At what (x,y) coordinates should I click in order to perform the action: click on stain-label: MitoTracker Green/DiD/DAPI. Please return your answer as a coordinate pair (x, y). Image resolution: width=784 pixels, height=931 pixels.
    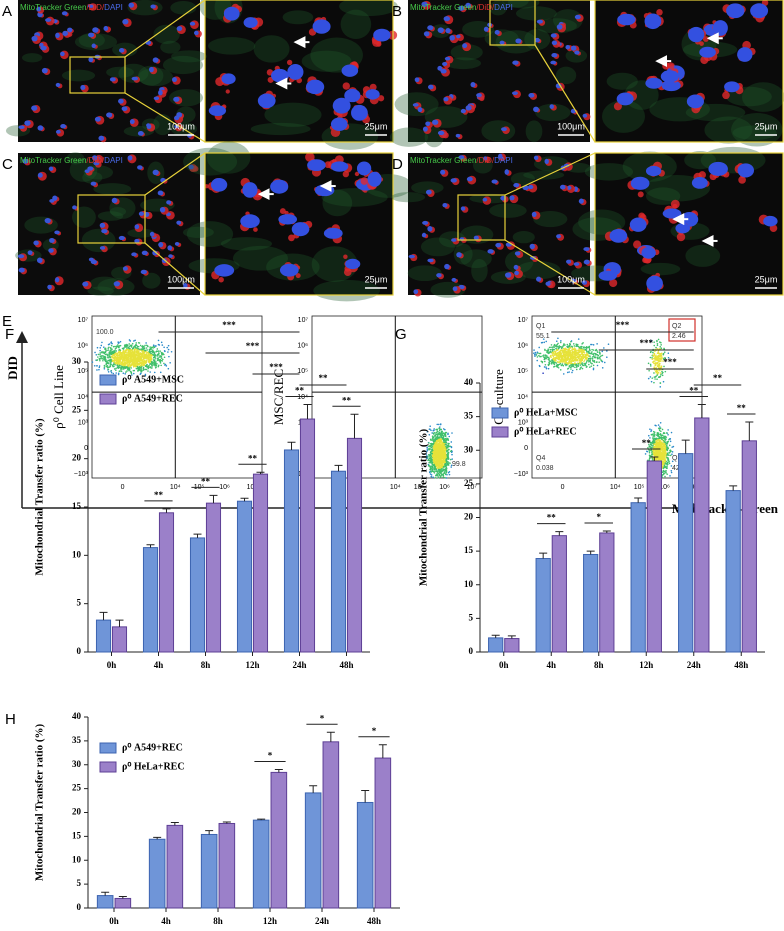
    Looking at the image, I should click on (461, 7).